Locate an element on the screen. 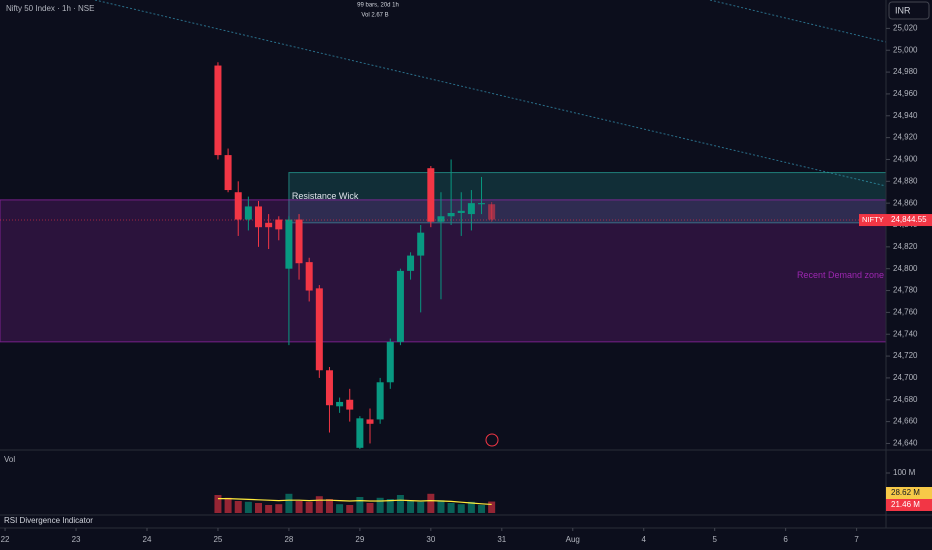 The width and height of the screenshot is (932, 550). zone is located at coordinates (587, 198).